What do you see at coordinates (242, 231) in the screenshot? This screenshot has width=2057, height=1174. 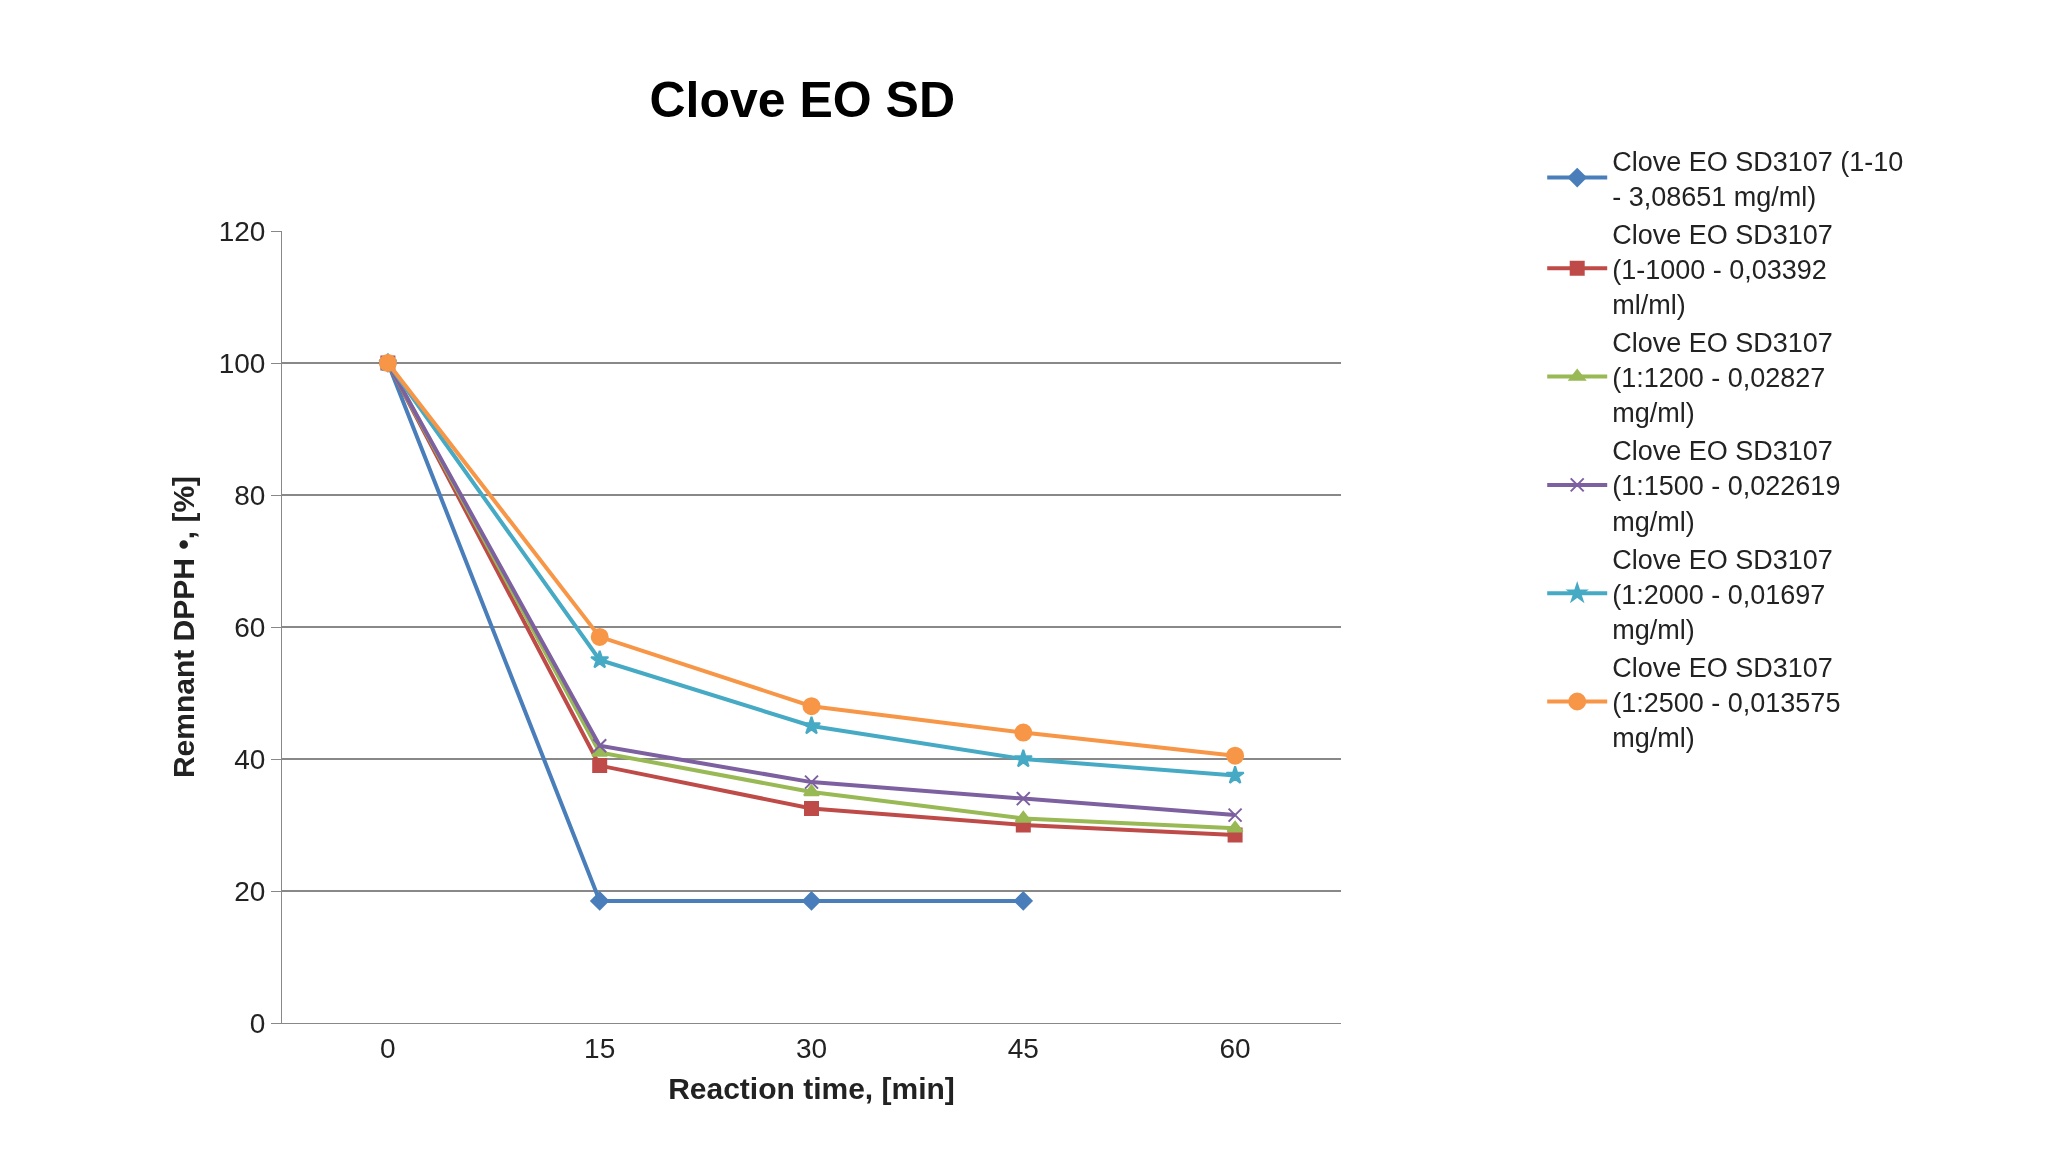 I see `y-tick-label: 120` at bounding box center [242, 231].